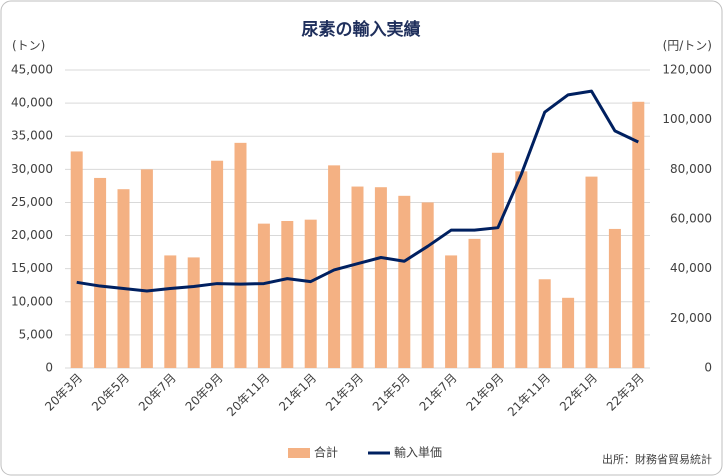 Image resolution: width=723 pixels, height=476 pixels. I want to click on y-tick-label: 10,000, so click(32, 301).